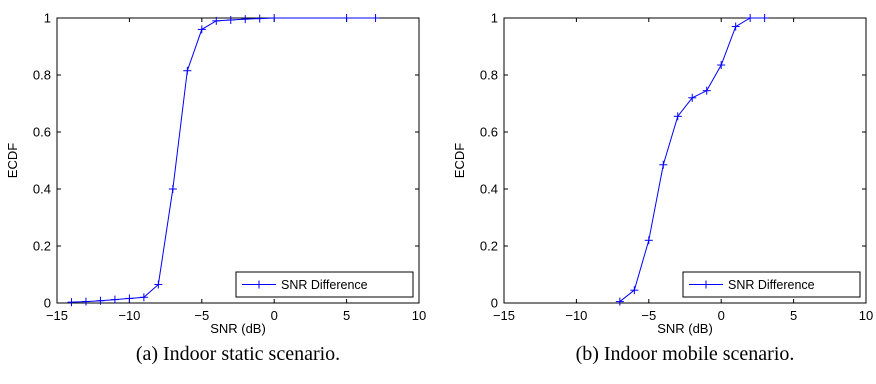  What do you see at coordinates (238, 354) in the screenshot?
I see `figure-caption: (a) Indoor static scenario.` at bounding box center [238, 354].